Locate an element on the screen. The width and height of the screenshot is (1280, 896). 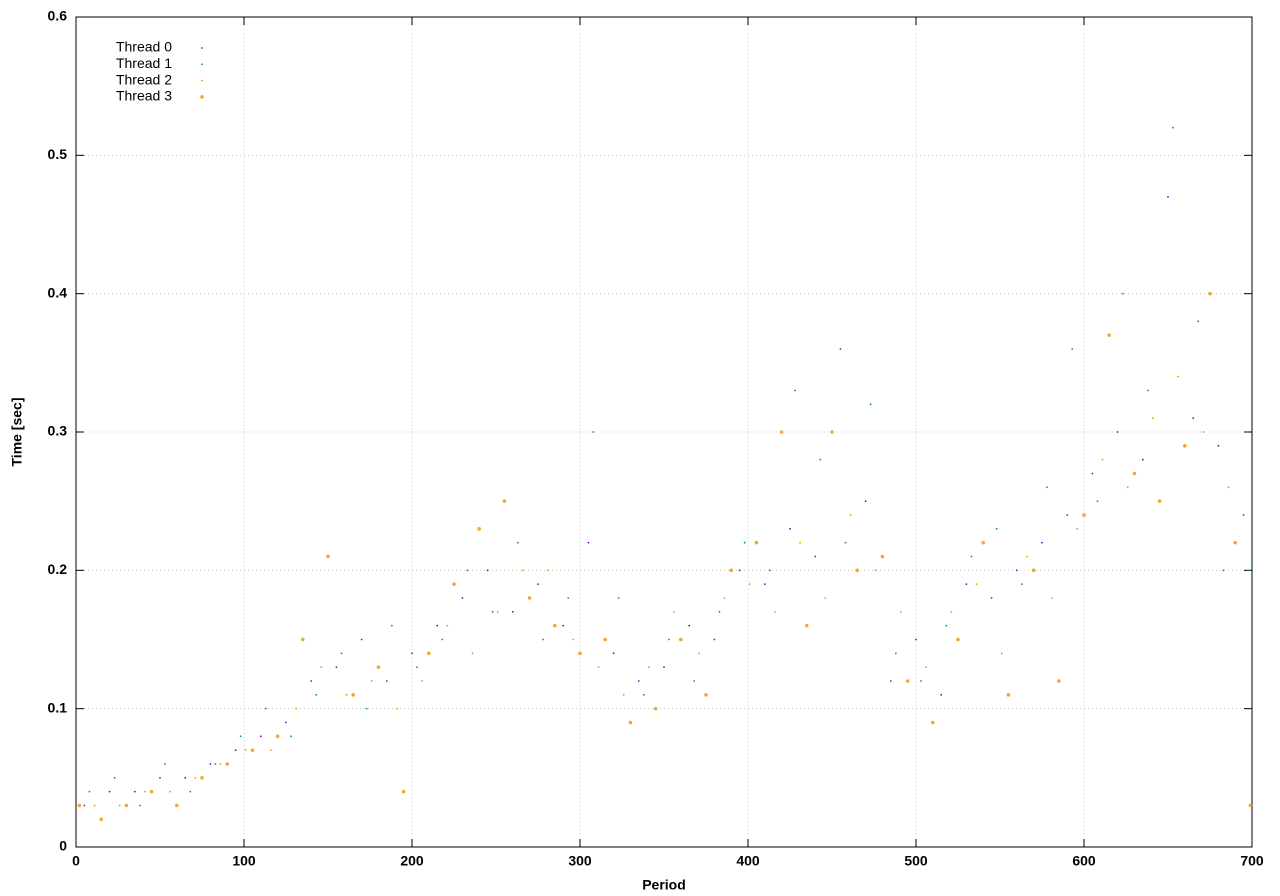
x-tick-label: 700 is located at coordinates (1252, 861).